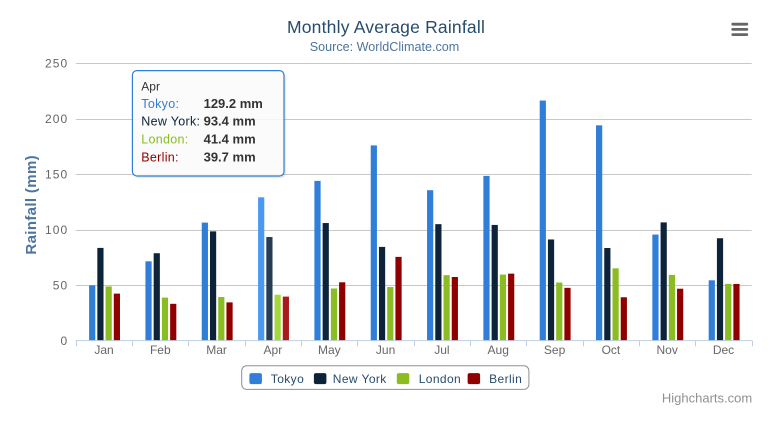 This screenshot has height=421, width=769. I want to click on svg-text: 100, so click(56, 230).